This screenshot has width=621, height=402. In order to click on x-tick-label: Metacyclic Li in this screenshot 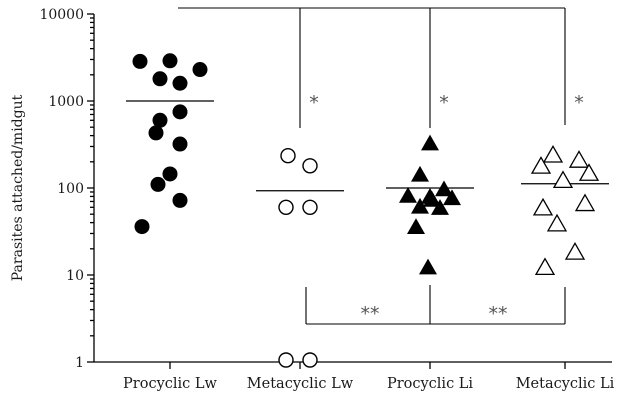, I will do `click(565, 384)`.